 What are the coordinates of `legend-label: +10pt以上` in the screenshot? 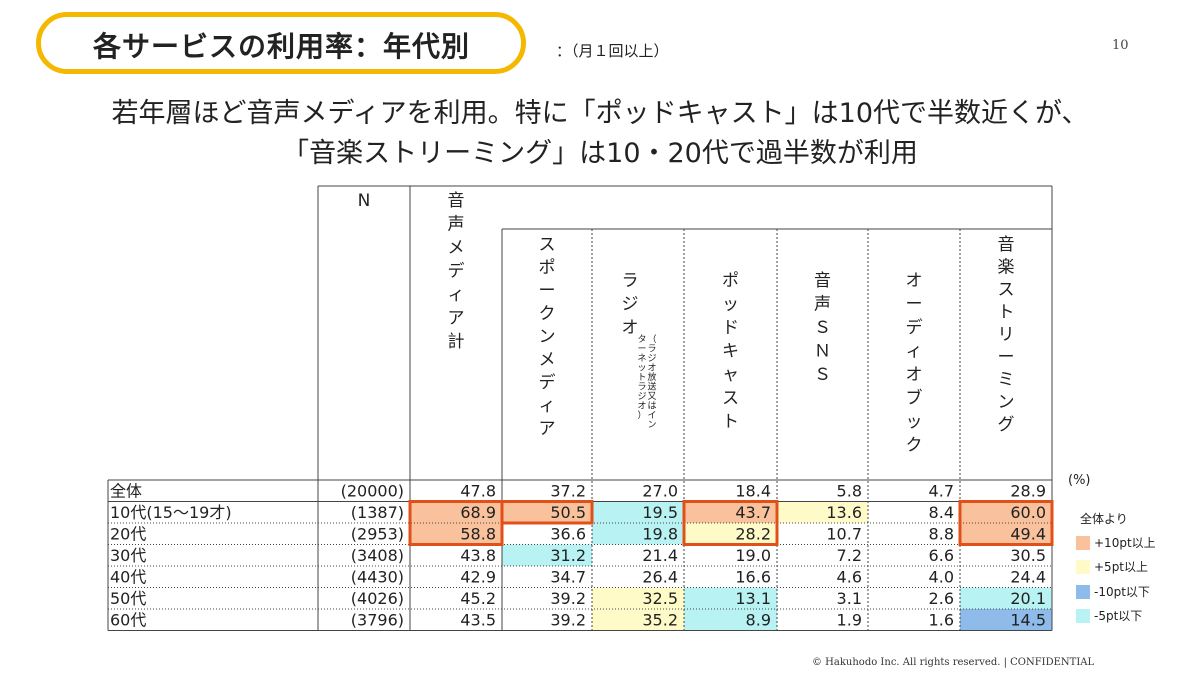 It's located at (1125, 543).